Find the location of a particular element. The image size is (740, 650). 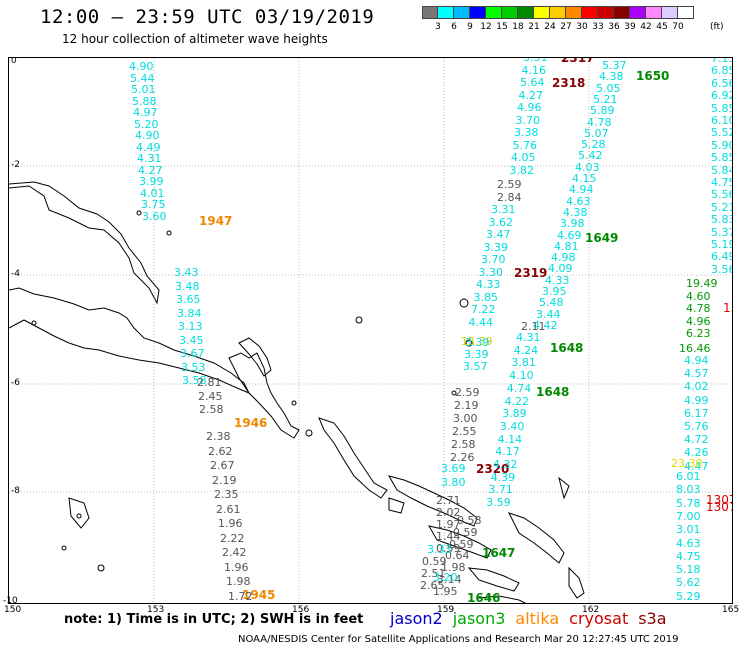

pass-time-label: 1646 is located at coordinates (484, 597).